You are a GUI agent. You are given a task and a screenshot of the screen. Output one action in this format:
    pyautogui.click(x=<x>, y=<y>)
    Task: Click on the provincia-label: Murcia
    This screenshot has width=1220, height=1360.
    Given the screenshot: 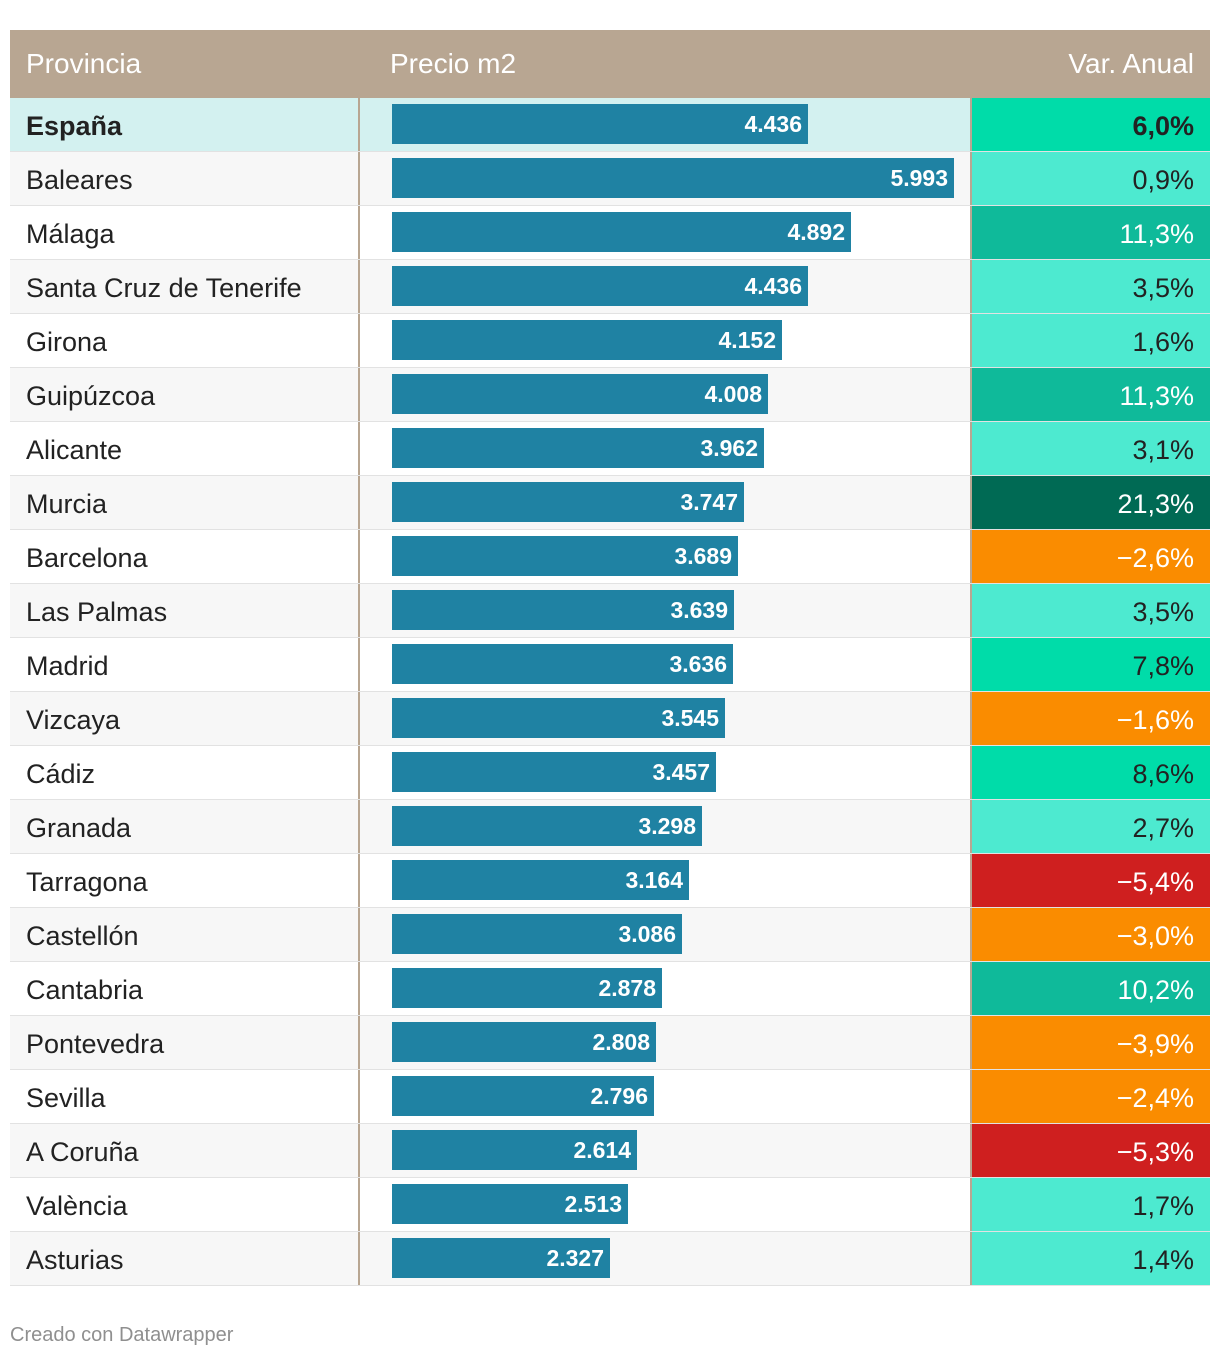 What is the action you would take?
    pyautogui.click(x=67, y=504)
    